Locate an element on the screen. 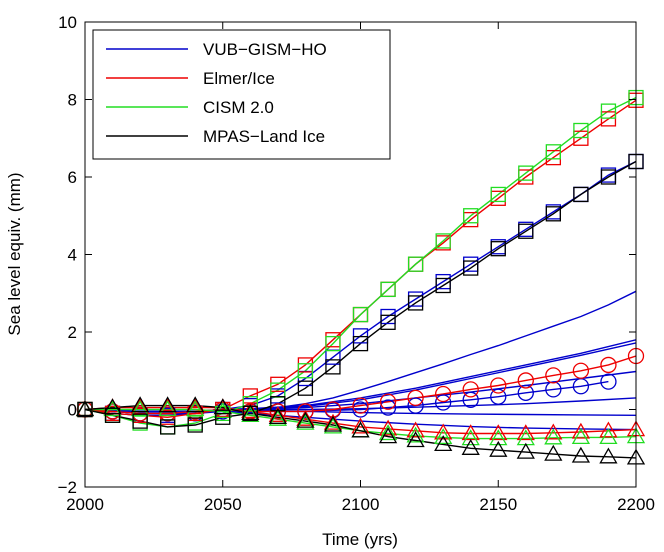 Image resolution: width=664 pixels, height=552 pixels. x-tick-label: 2100 is located at coordinates (361, 504).